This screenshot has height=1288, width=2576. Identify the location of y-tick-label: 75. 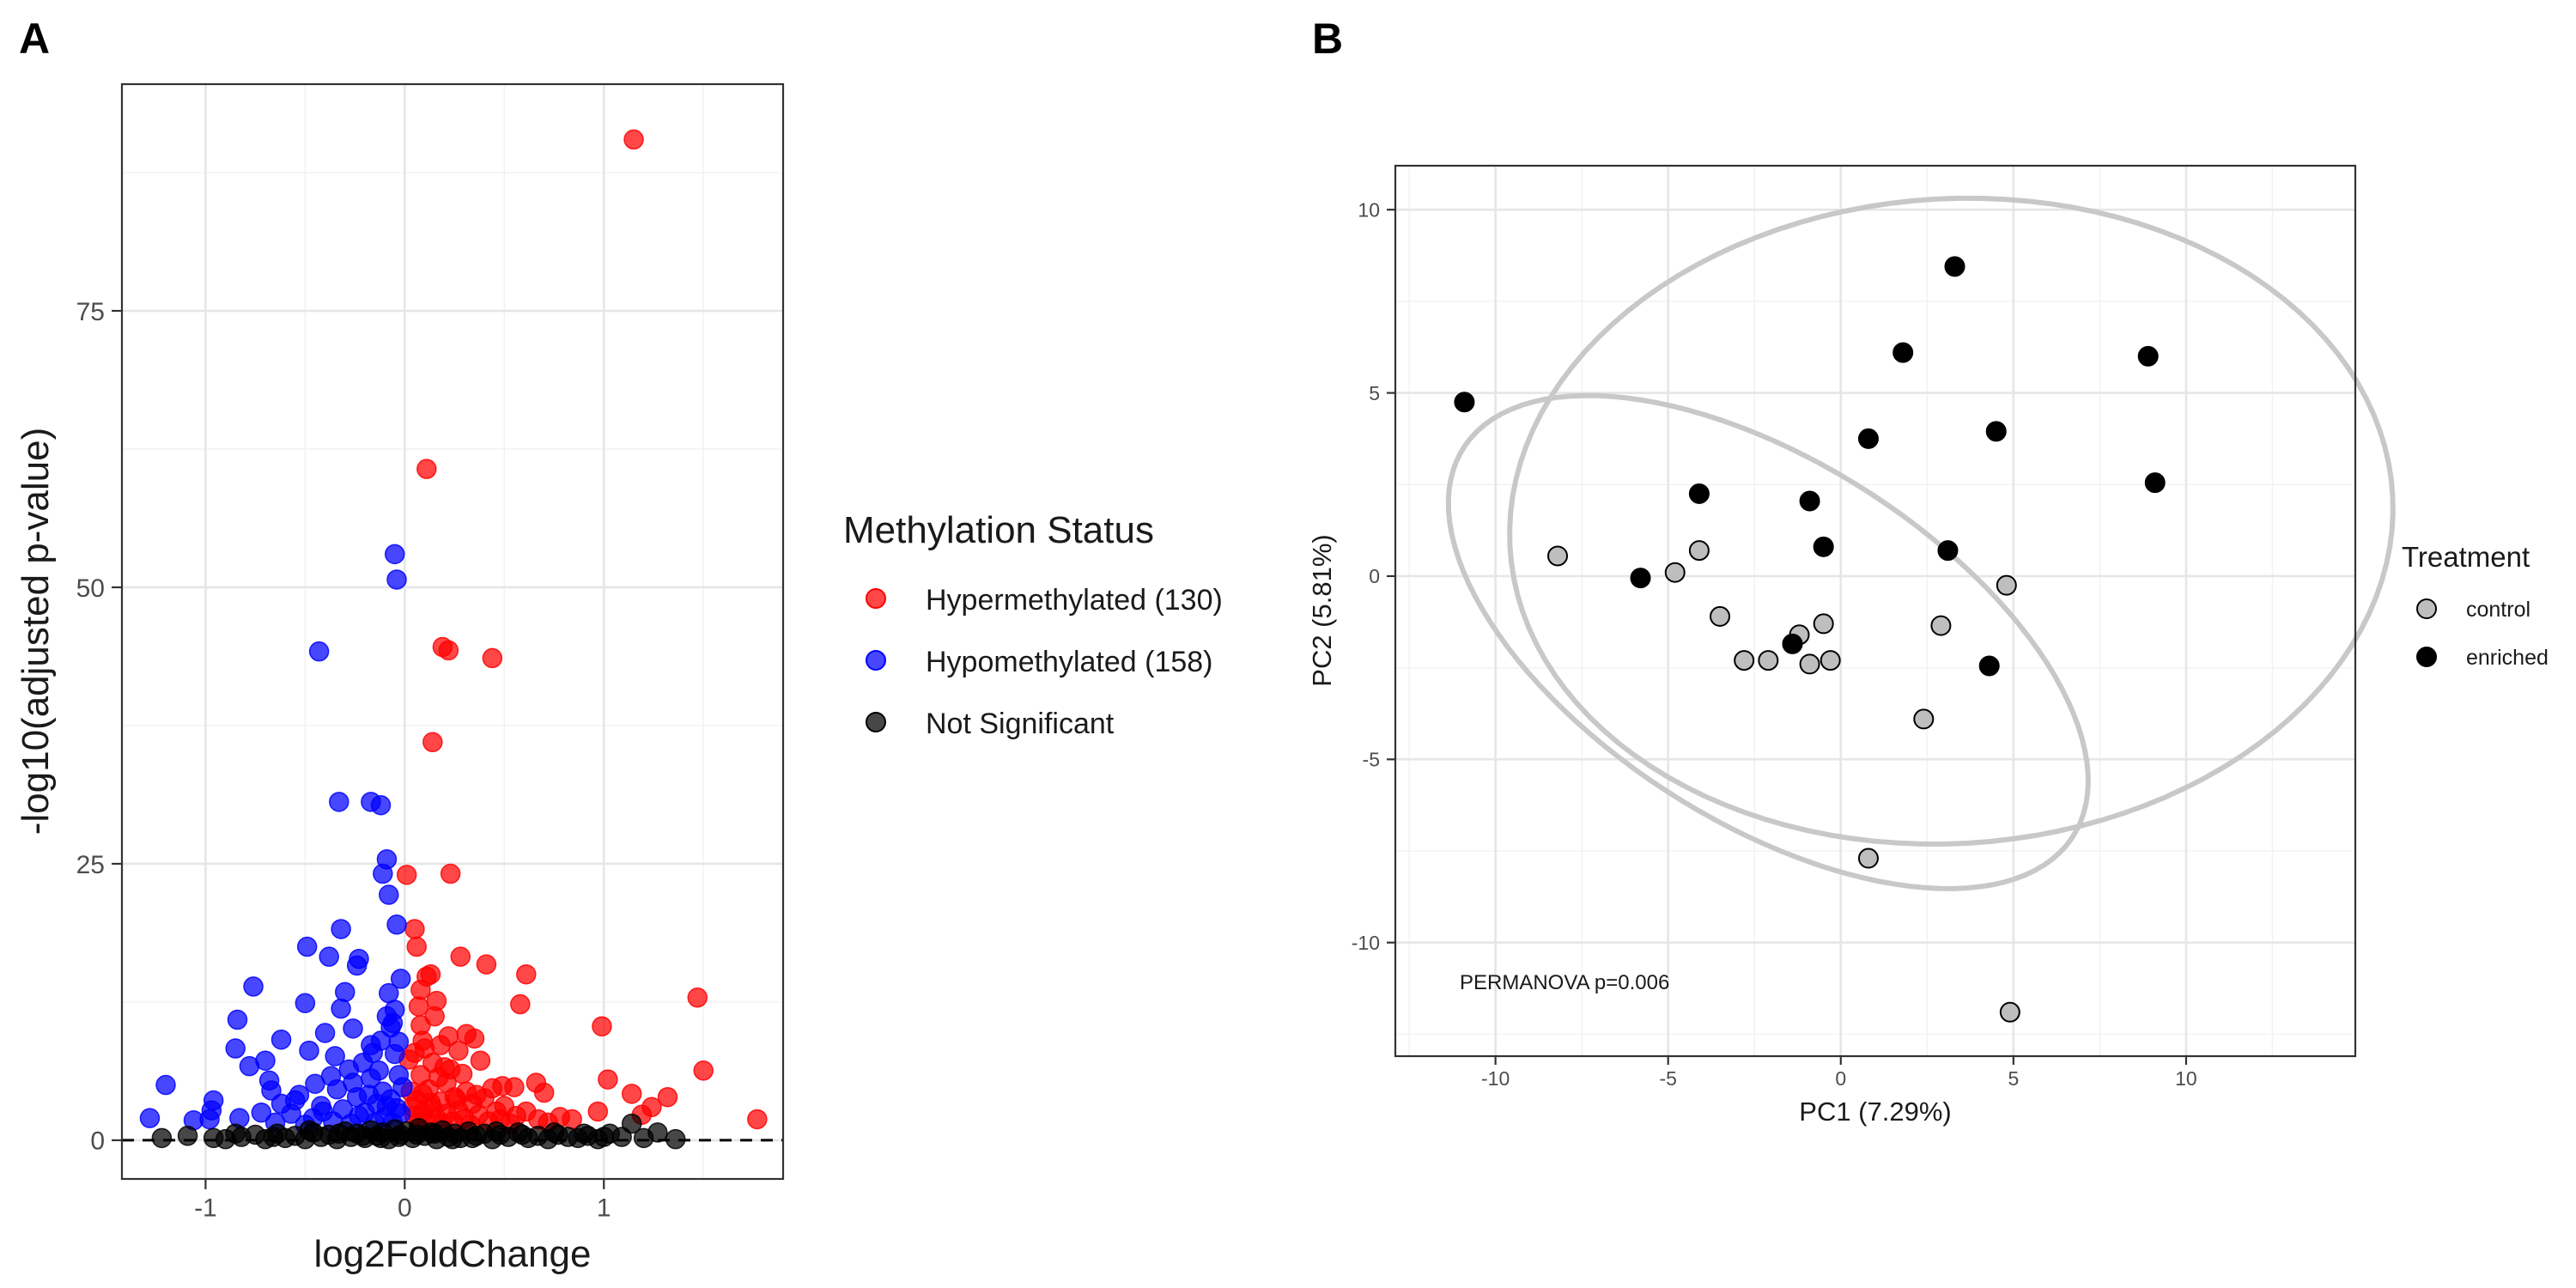
(90, 312).